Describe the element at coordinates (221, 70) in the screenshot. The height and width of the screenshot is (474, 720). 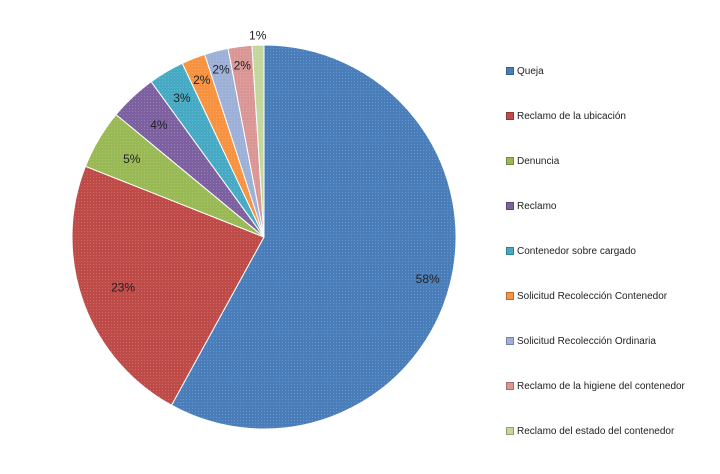
I see `data-label-7: 2%` at that location.